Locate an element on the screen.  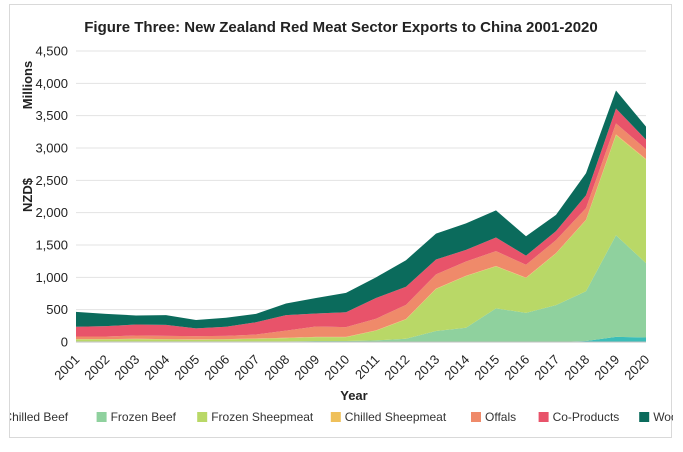
y-tick-label: 500 is located at coordinates (57, 309).